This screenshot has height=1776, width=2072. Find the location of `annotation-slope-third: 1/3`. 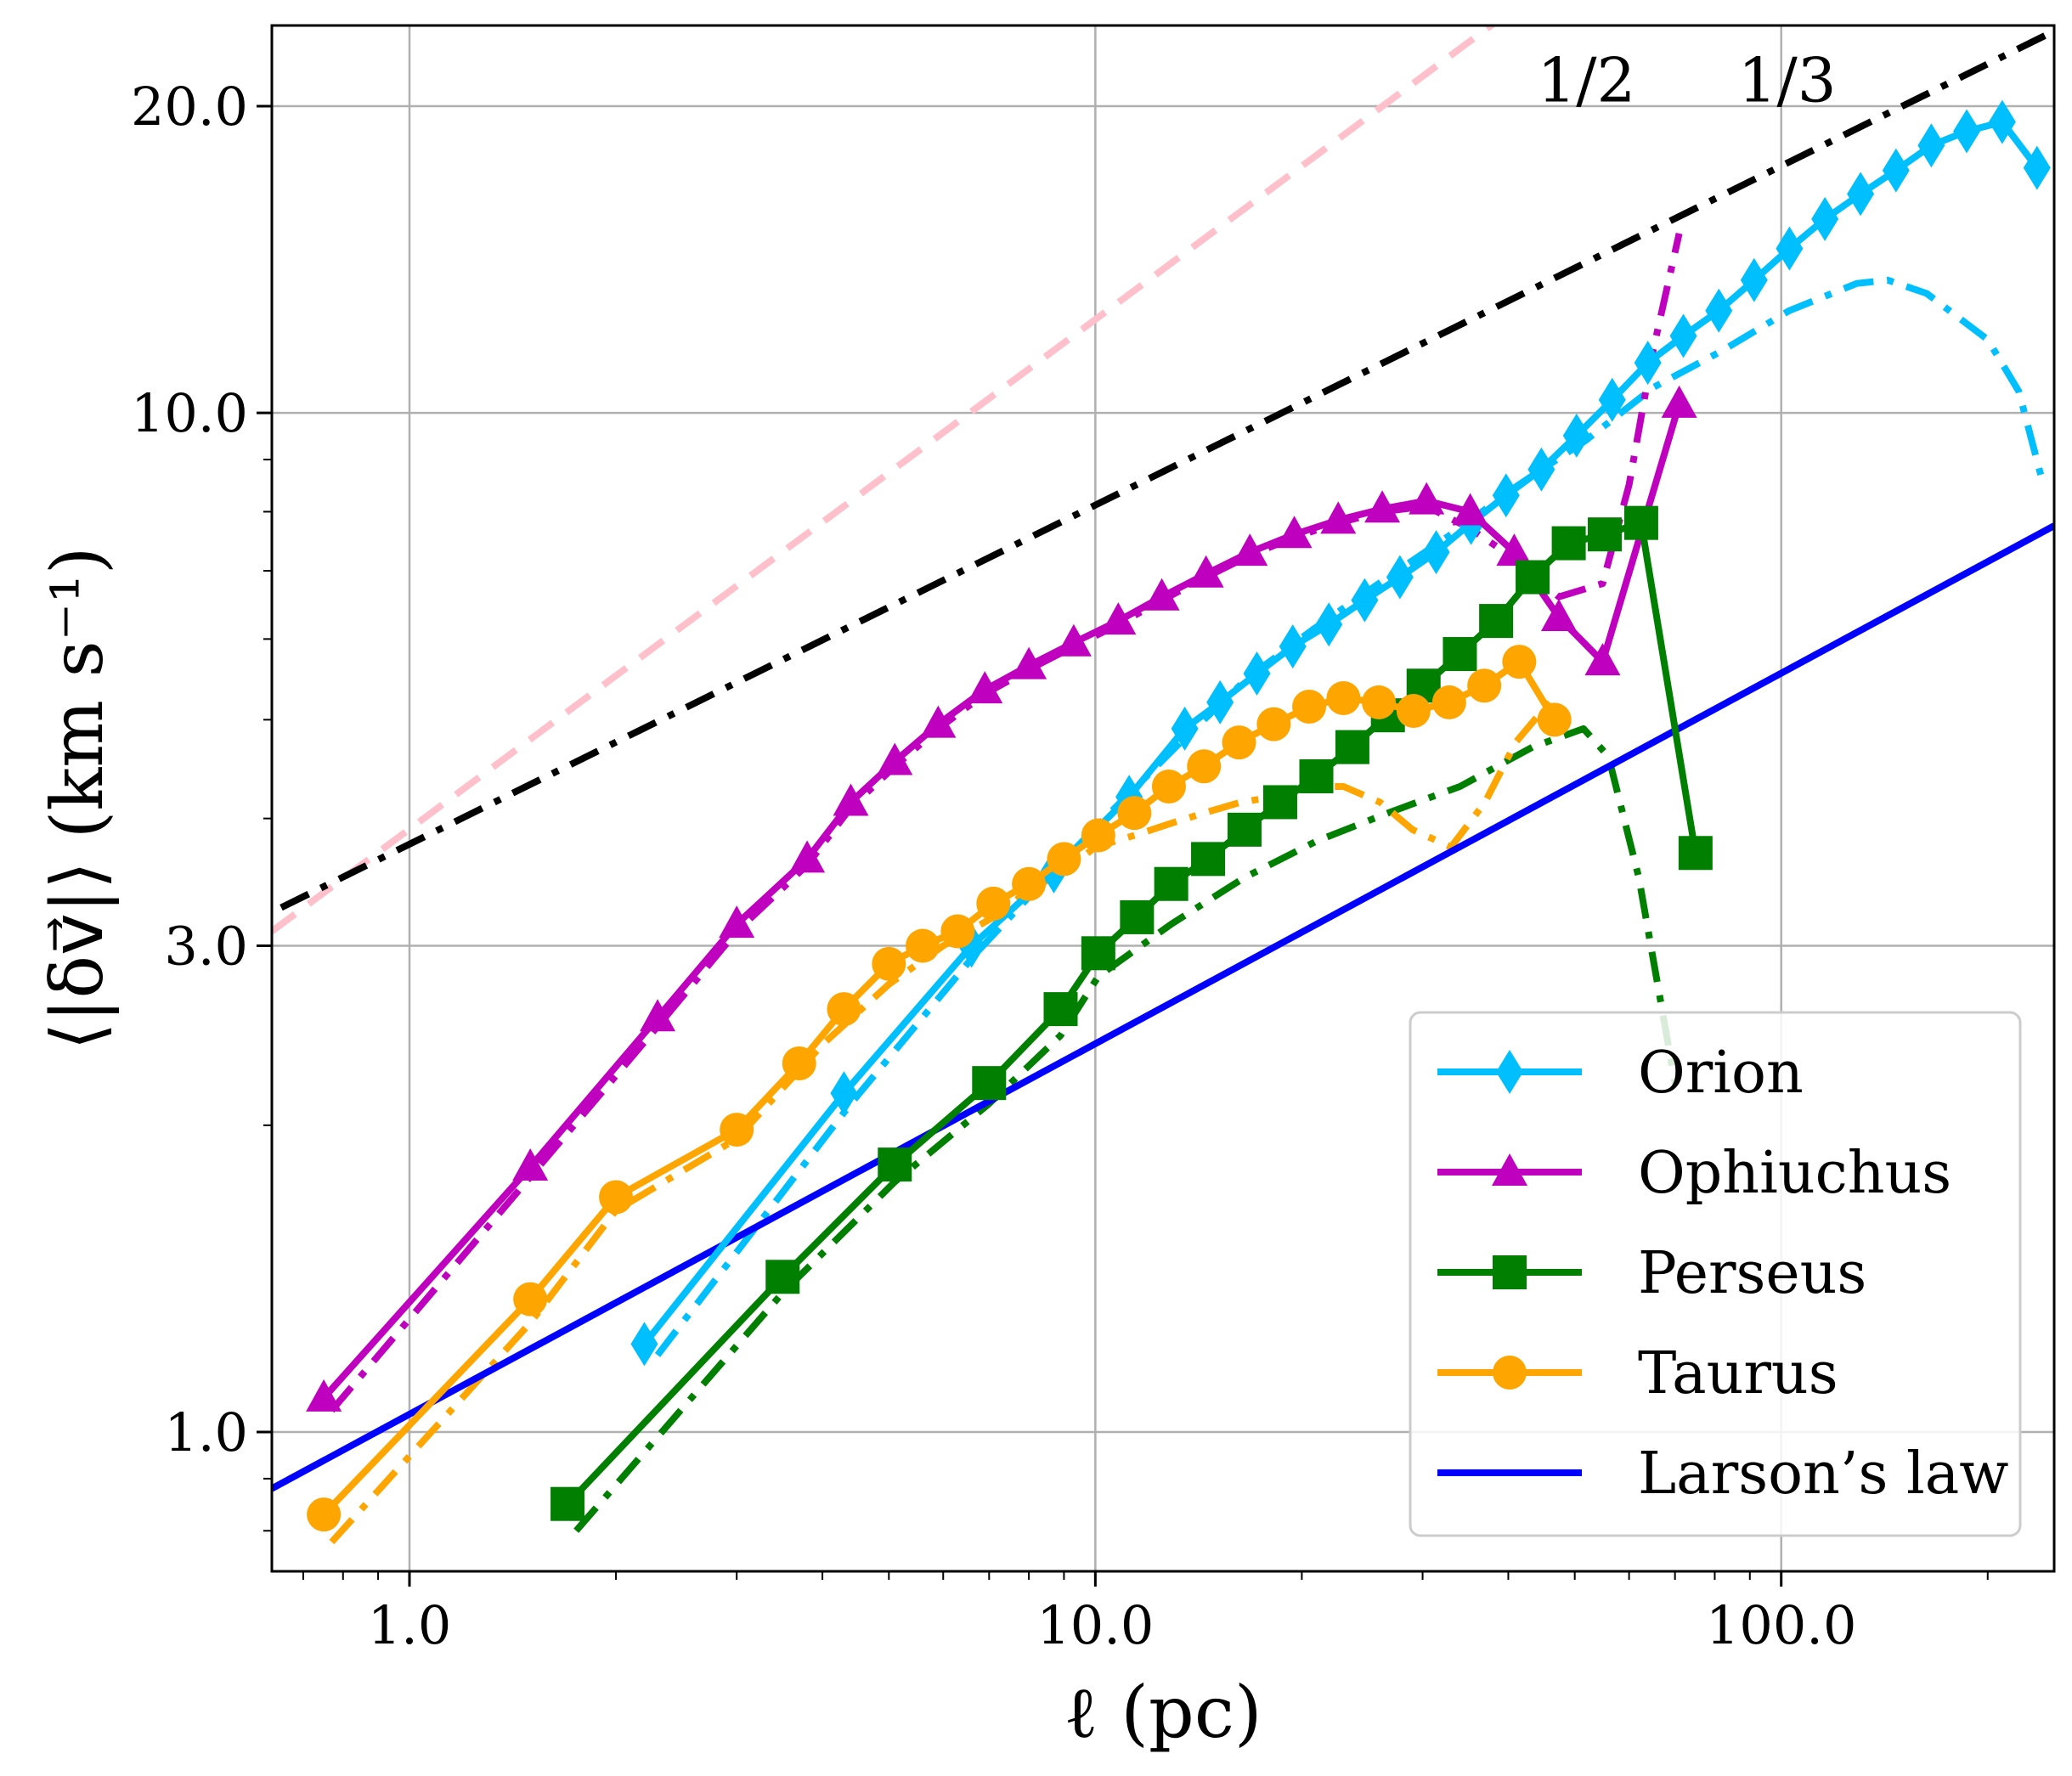

annotation-slope-third: 1/3 is located at coordinates (1787, 80).